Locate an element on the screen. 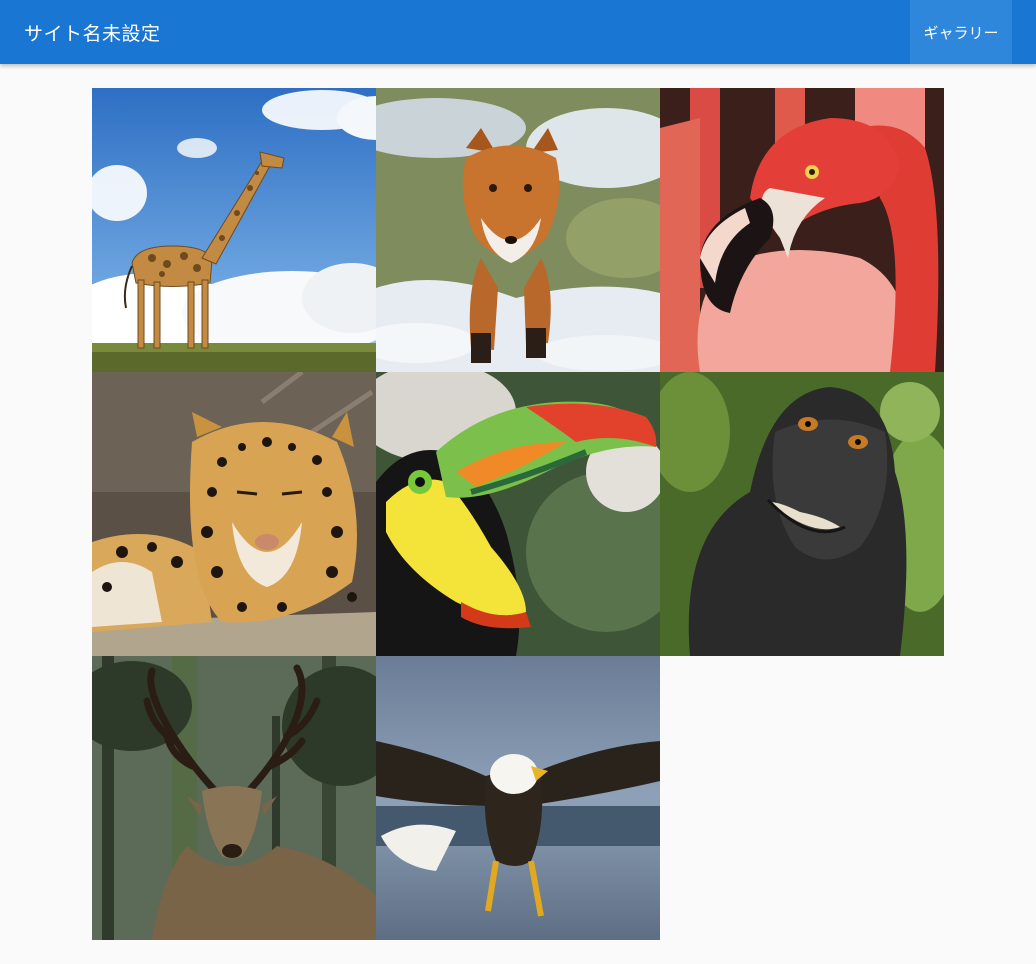 The image size is (1036, 964). gallery-item-macaque is located at coordinates (802, 514).